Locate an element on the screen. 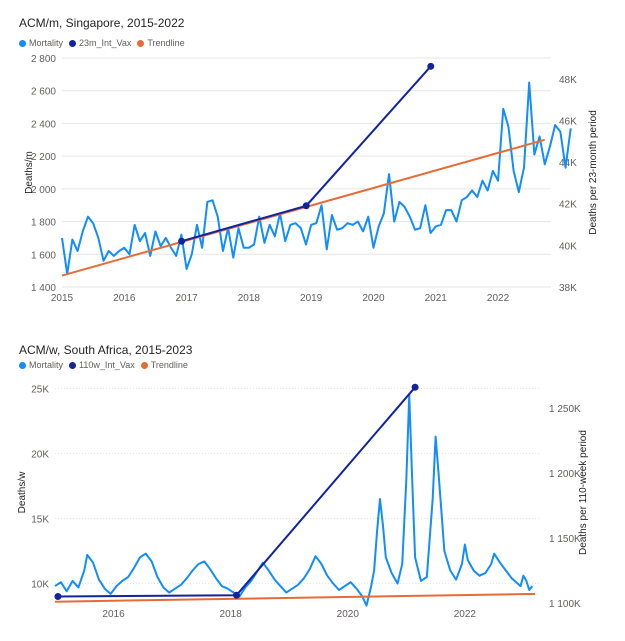 This screenshot has width=625, height=641. y2-tick-label: 42K is located at coordinates (568, 205).